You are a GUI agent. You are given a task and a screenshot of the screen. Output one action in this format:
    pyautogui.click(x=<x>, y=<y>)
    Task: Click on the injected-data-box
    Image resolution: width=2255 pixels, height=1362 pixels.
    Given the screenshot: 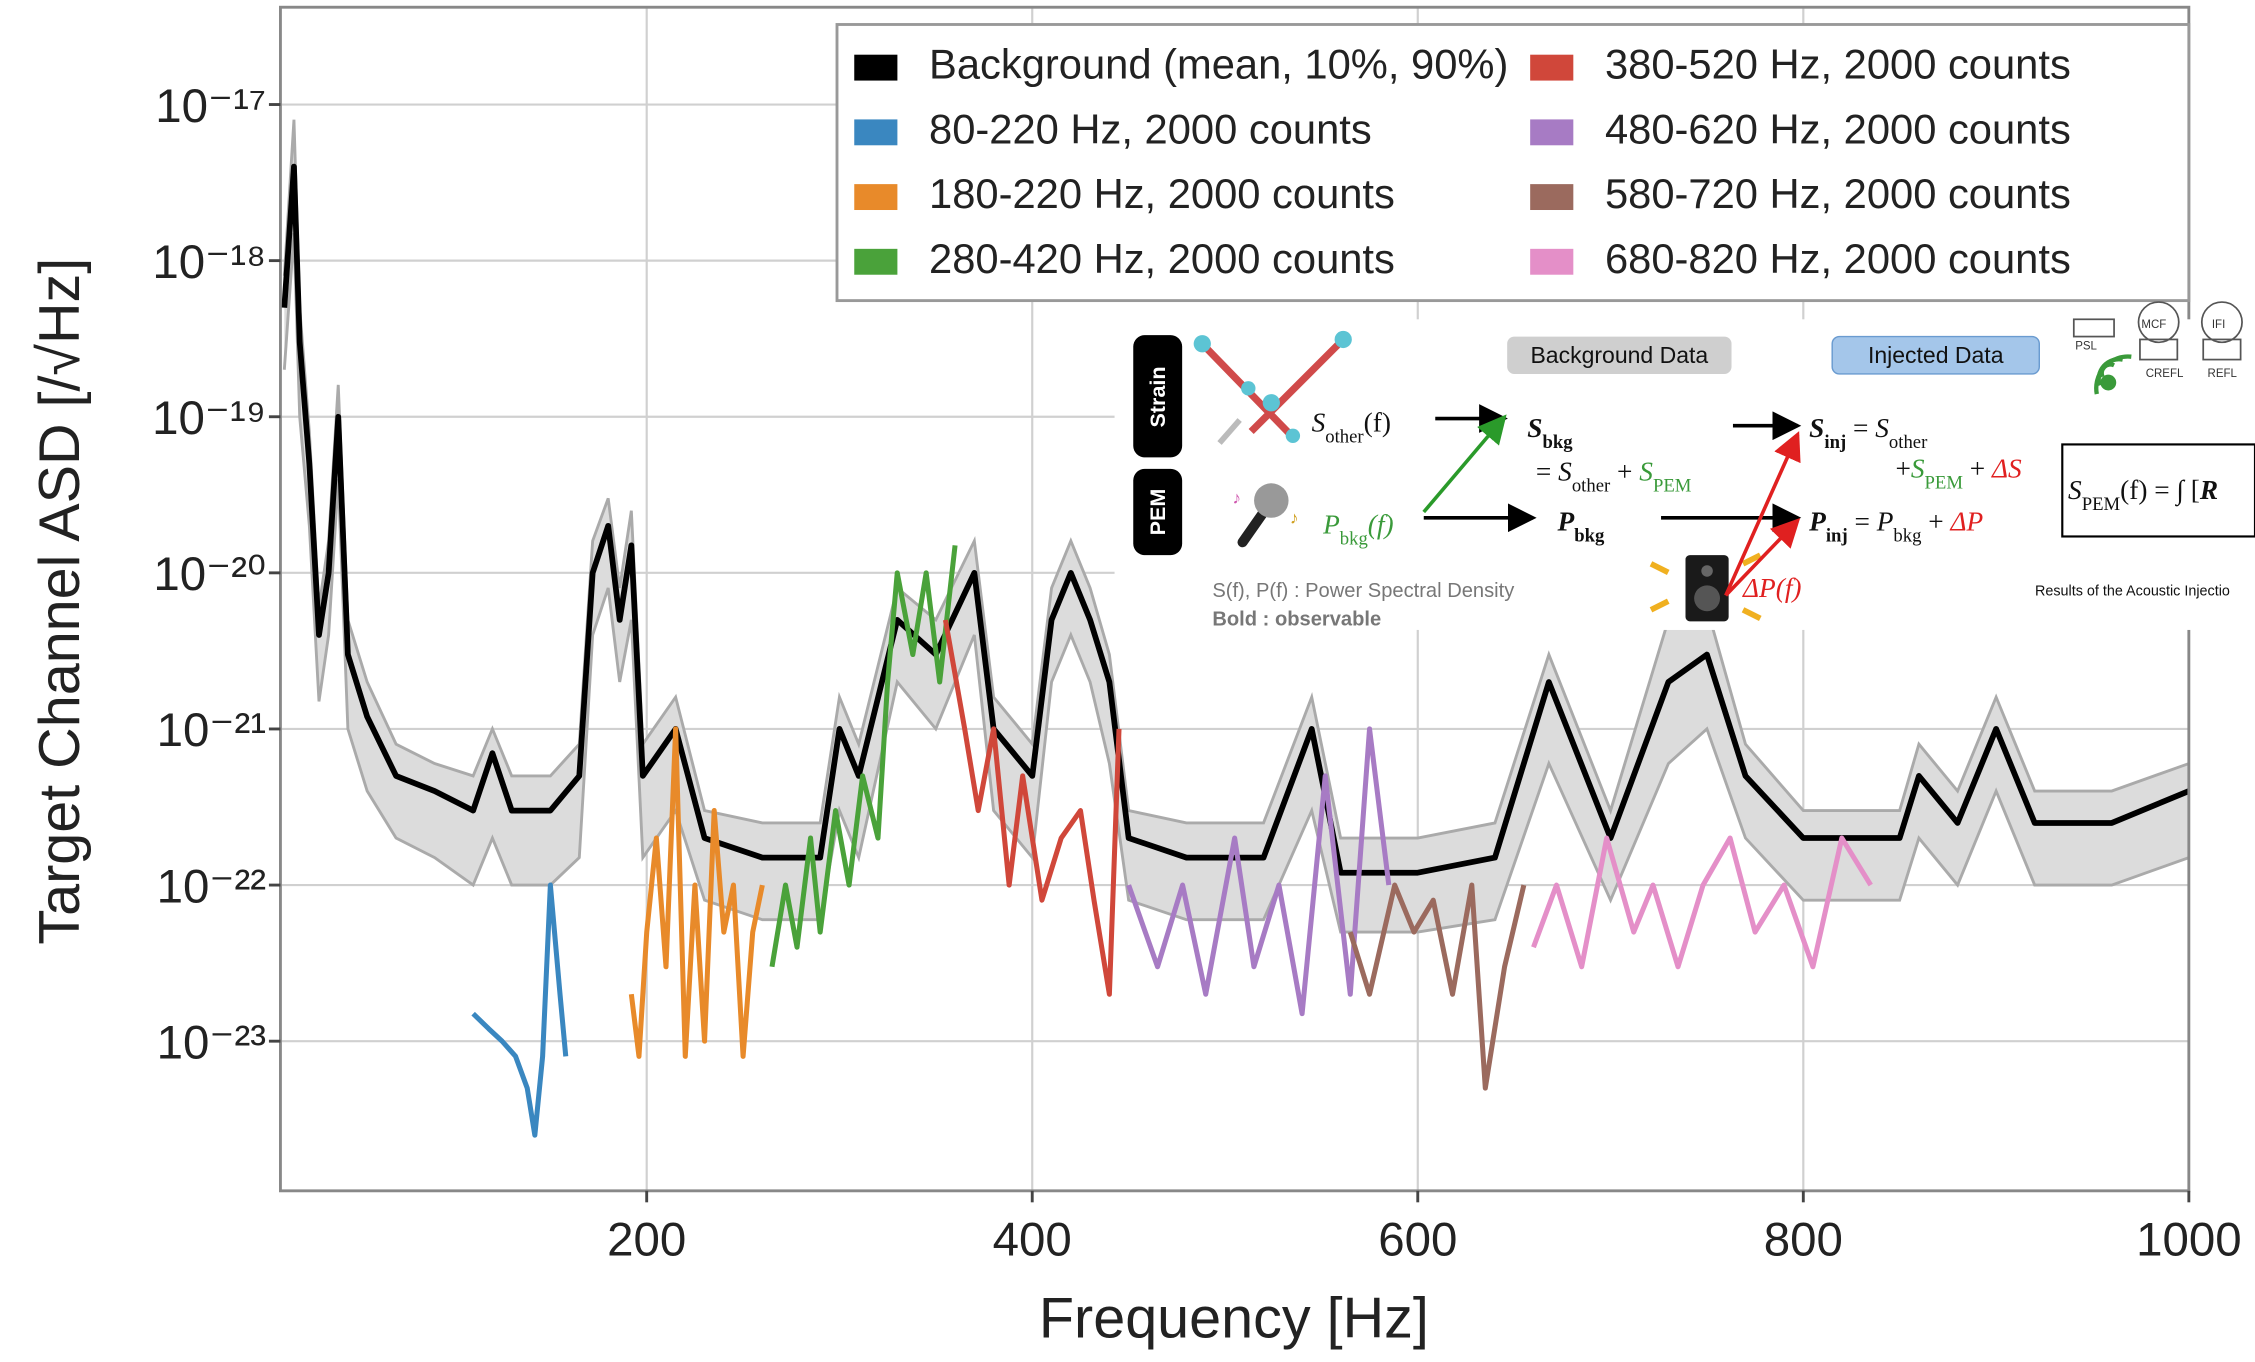 What is the action you would take?
    pyautogui.click(x=1935, y=355)
    